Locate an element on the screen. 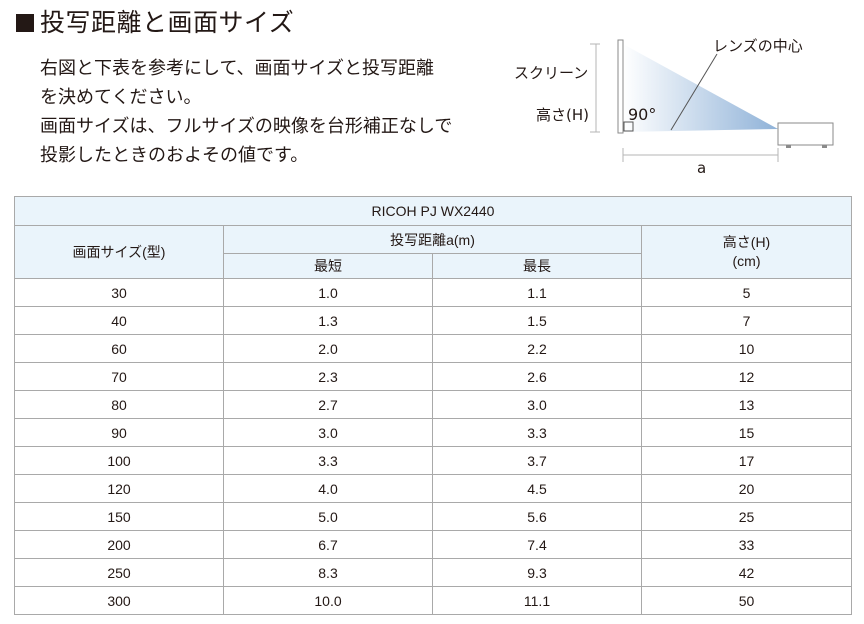 This screenshot has height=624, width=864. table-cell: 33 is located at coordinates (746, 544).